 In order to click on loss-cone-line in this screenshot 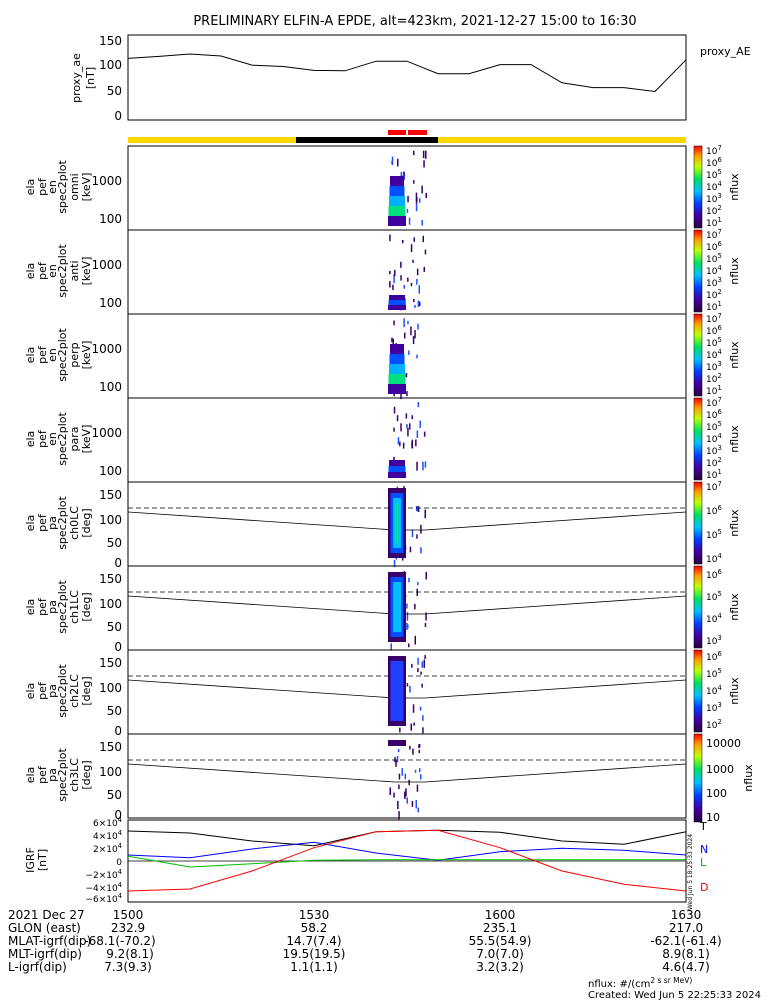, I will do `click(407, 521)`.